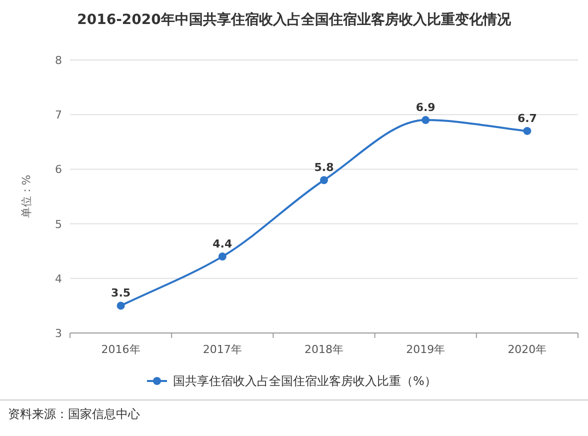 The image size is (588, 436). What do you see at coordinates (26, 196) in the screenshot?
I see `y-axis-title: 单位：%` at bounding box center [26, 196].